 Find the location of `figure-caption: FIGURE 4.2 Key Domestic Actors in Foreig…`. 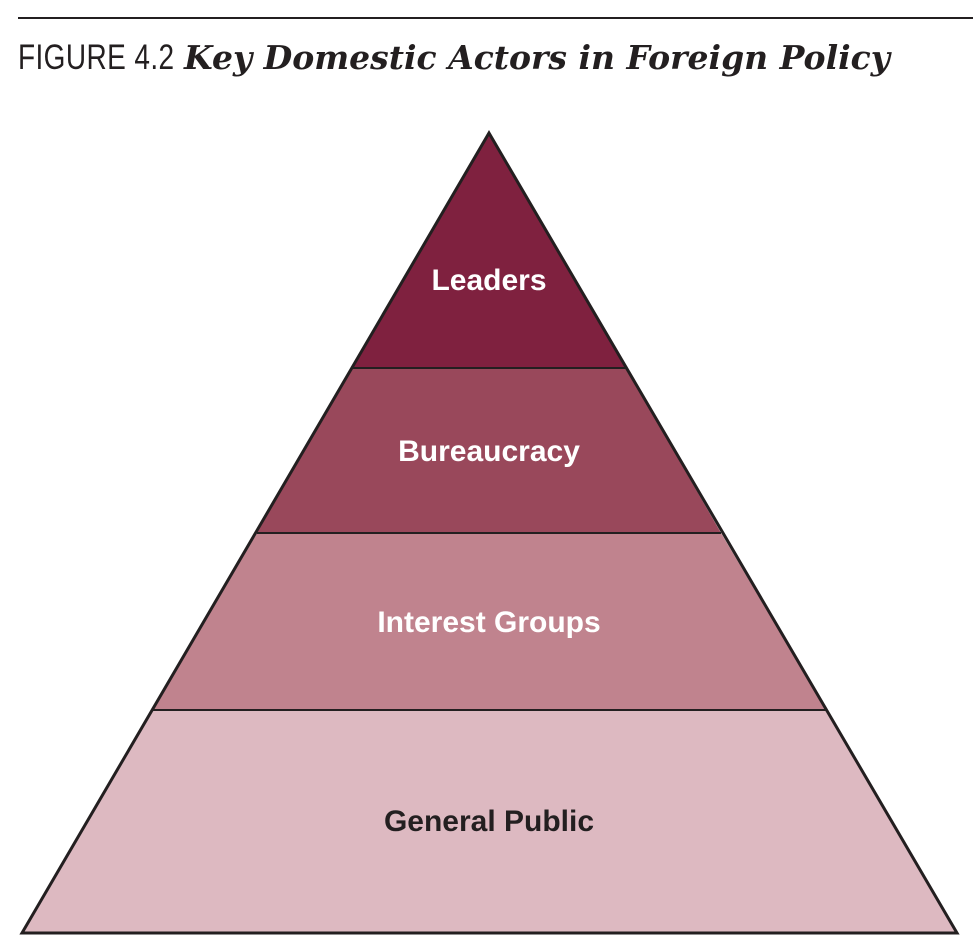

figure-caption: FIGURE 4.2 Key Domestic Actors in Foreig… is located at coordinates (454, 63).